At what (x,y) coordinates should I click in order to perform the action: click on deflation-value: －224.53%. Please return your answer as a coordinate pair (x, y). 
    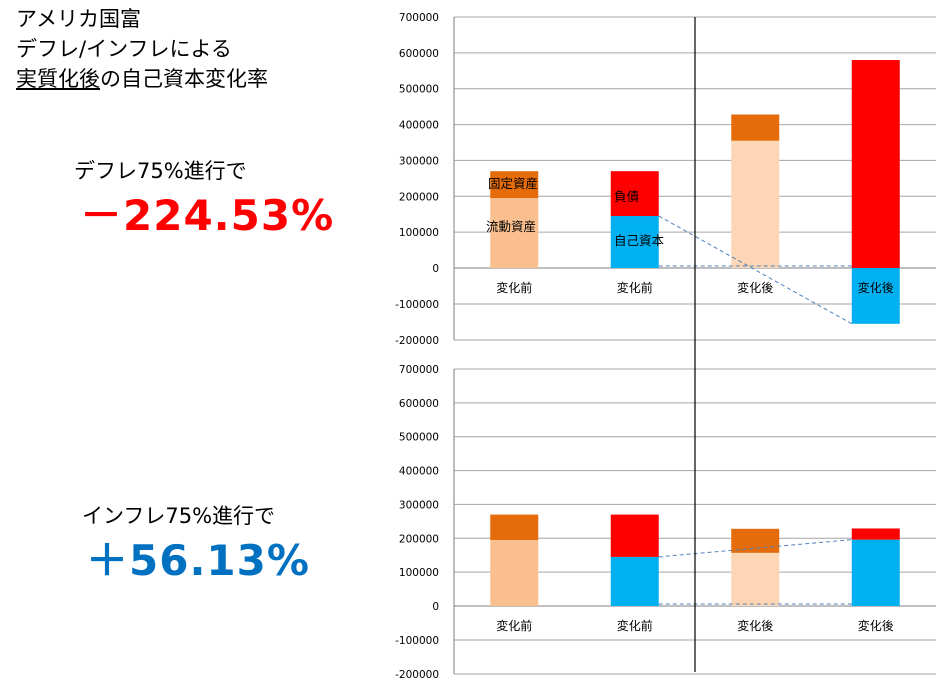
    Looking at the image, I should click on (207, 215).